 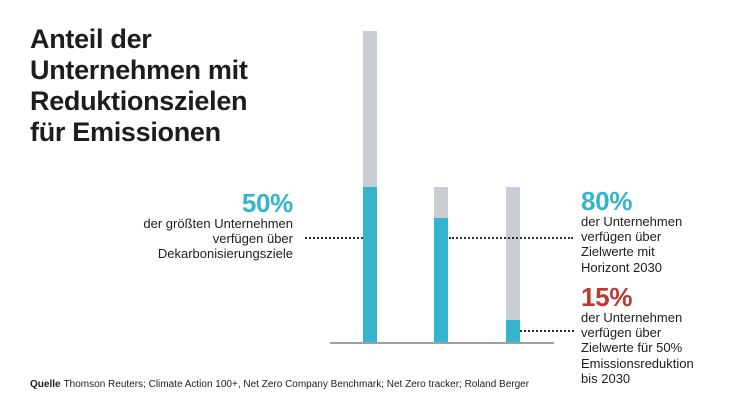 I want to click on chart-baseline, so click(x=442, y=343).